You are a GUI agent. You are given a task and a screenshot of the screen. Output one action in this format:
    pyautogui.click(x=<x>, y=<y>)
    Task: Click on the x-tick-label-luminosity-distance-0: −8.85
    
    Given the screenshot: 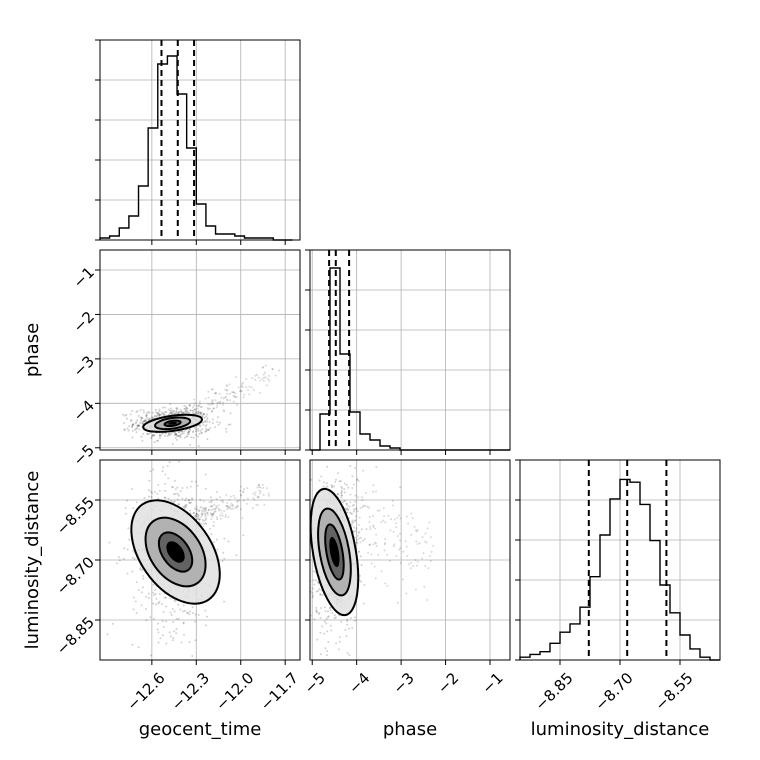 What is the action you would take?
    pyautogui.click(x=554, y=691)
    